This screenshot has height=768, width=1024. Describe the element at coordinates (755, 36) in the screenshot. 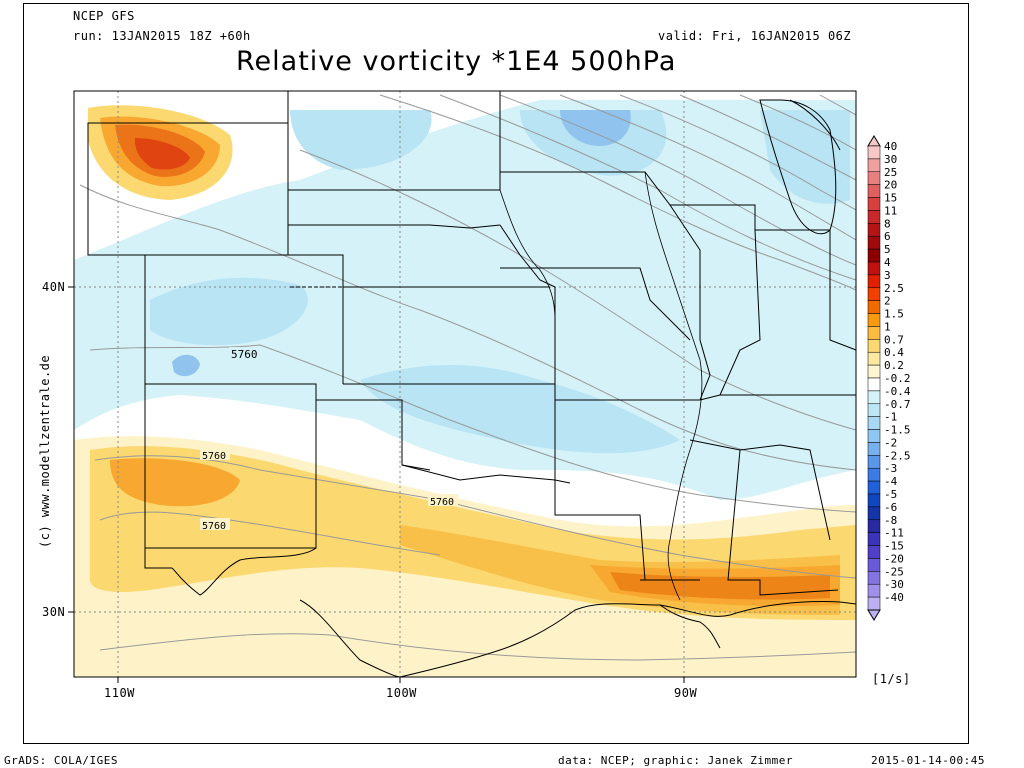

I see `valid-time: valid: Fri, 16JAN2015 06Z` at that location.